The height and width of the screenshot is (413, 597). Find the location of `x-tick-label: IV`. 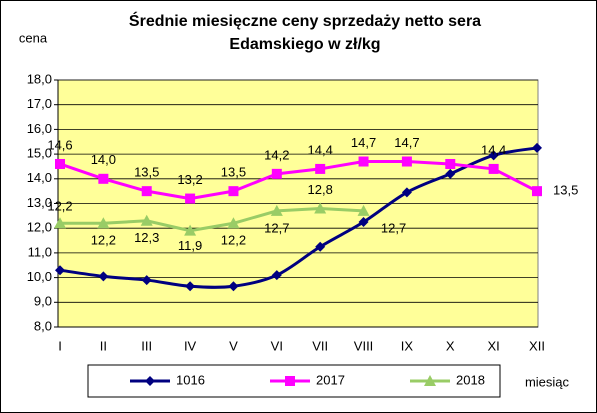

x-tick-label: IV is located at coordinates (190, 345).